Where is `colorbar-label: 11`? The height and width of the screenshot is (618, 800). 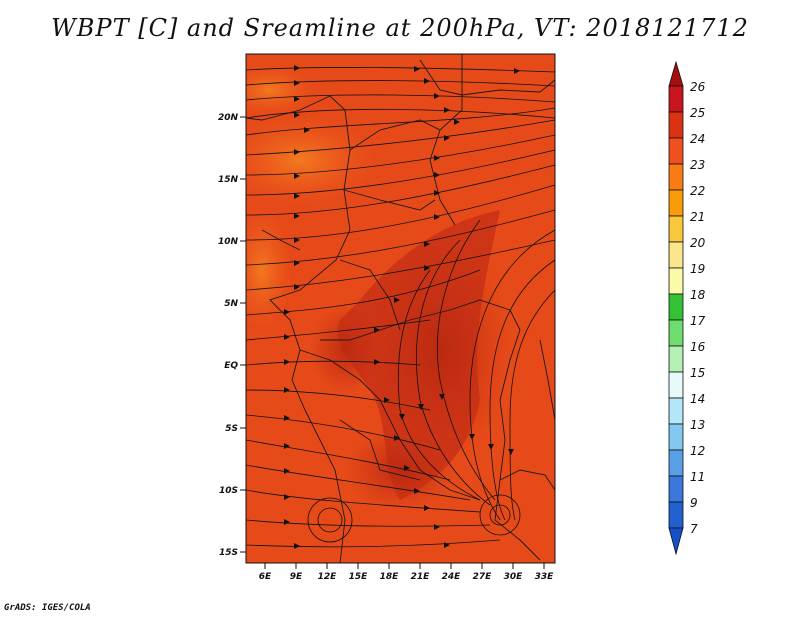
colorbar-label: 11 is located at coordinates (697, 477).